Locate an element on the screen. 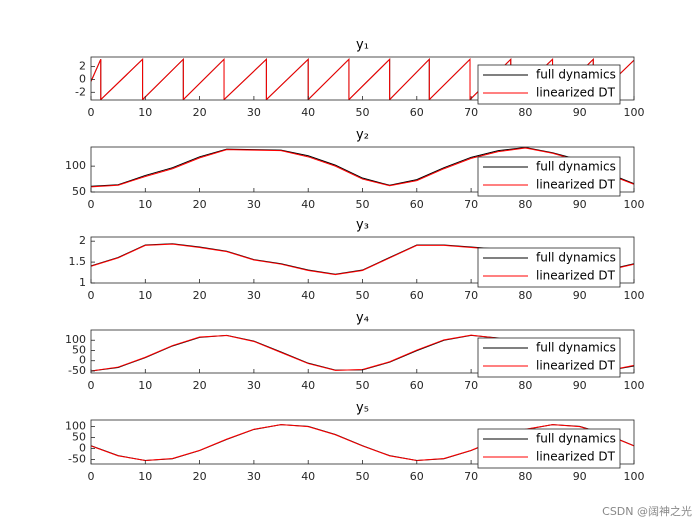 The width and height of the screenshot is (700, 525). watermark: CSDN @阔神之光 is located at coordinates (647, 511).